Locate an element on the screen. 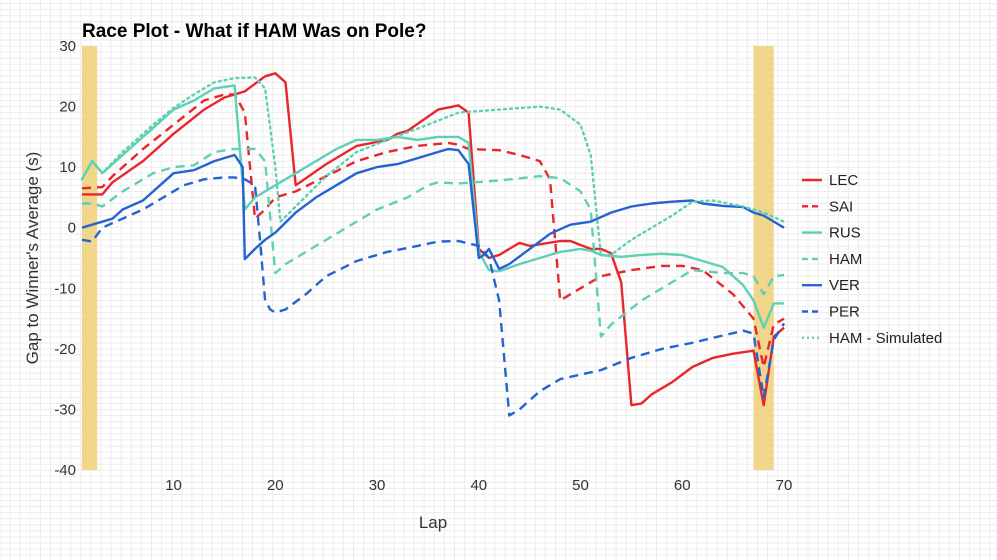 The image size is (997, 560). x-tick-label: 70 is located at coordinates (784, 485).